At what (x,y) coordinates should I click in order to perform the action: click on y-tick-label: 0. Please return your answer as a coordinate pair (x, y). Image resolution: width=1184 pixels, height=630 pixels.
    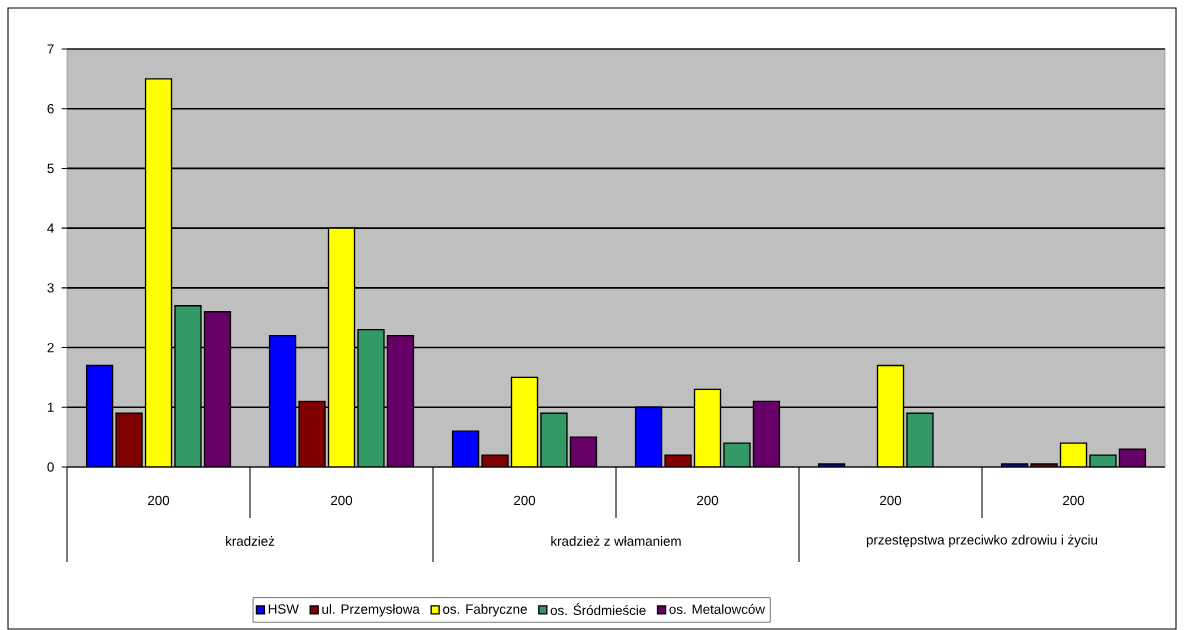
    Looking at the image, I should click on (50, 467).